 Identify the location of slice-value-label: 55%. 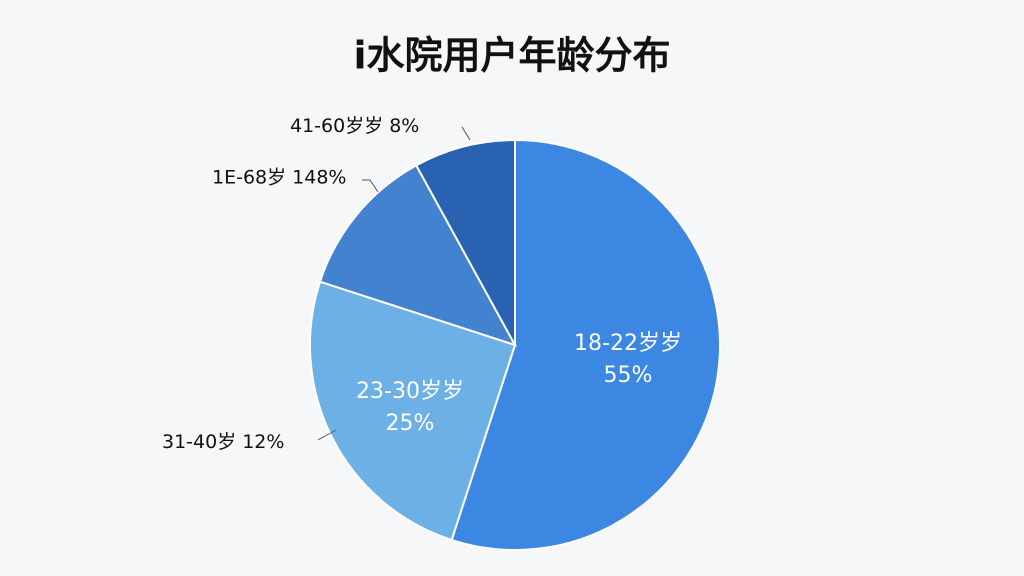
(628, 375).